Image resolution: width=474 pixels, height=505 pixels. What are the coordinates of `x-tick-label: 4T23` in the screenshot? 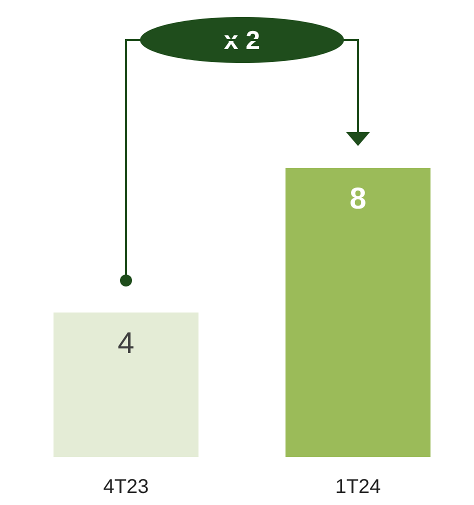 It's located at (126, 487).